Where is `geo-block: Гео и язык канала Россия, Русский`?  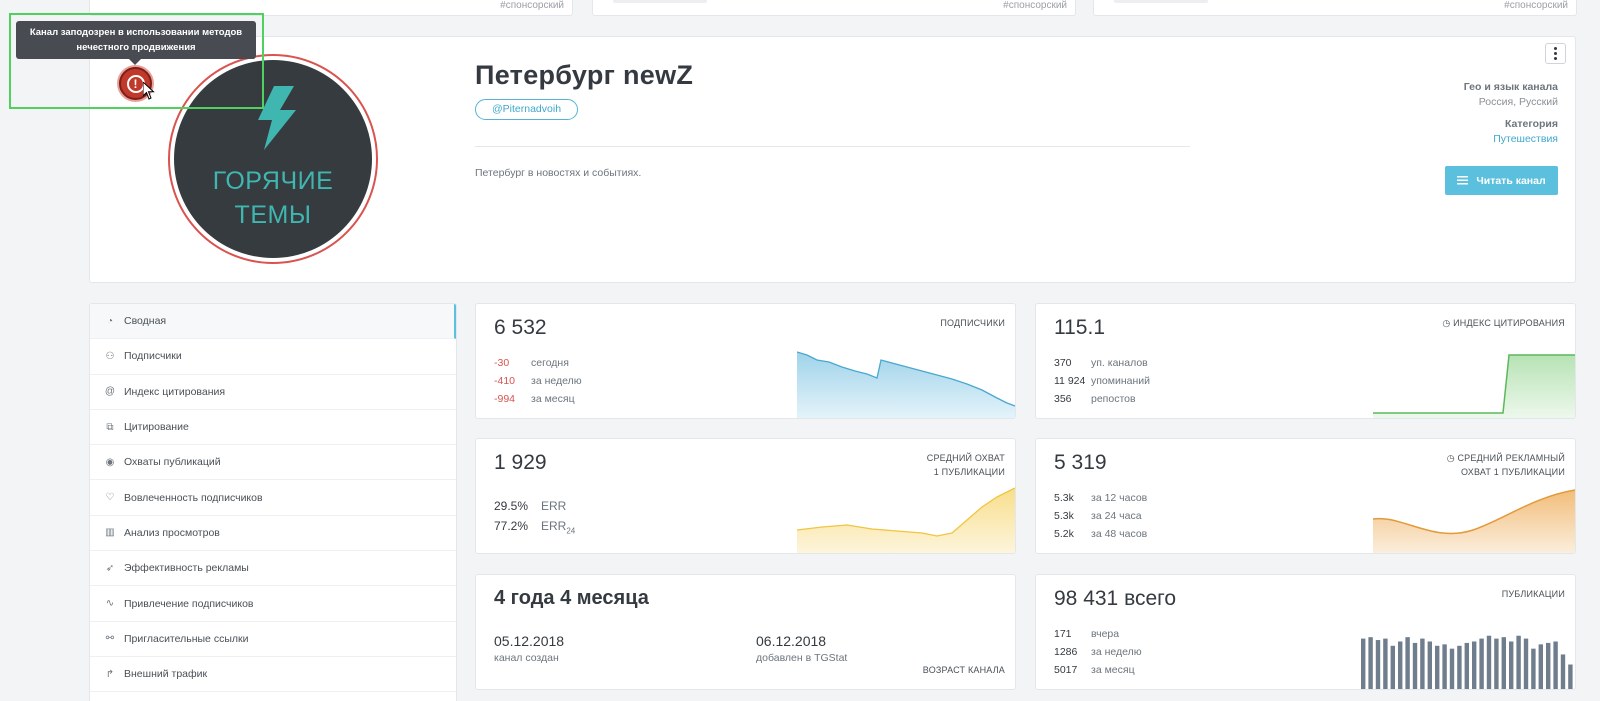
geo-block: Гео и язык канала Россия, Русский is located at coordinates (1511, 94).